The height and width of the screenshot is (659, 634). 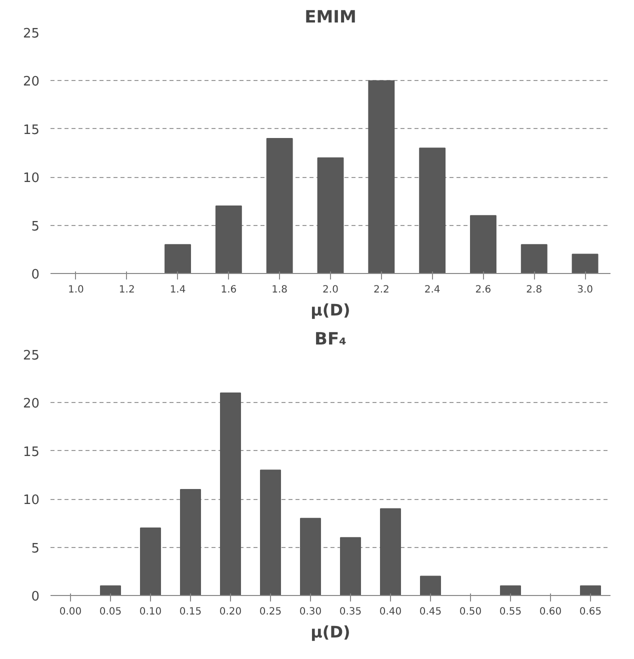 I want to click on x-tick-label: 0.55, so click(x=510, y=612).